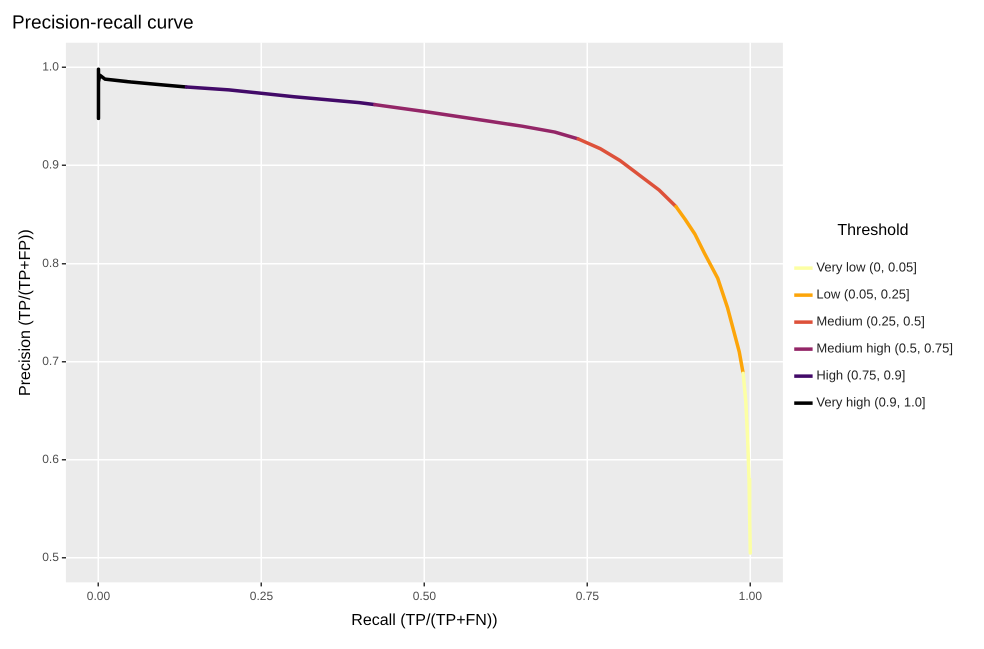 Image resolution: width=984 pixels, height=649 pixels. I want to click on y-tick-label: 0.7, so click(51, 361).